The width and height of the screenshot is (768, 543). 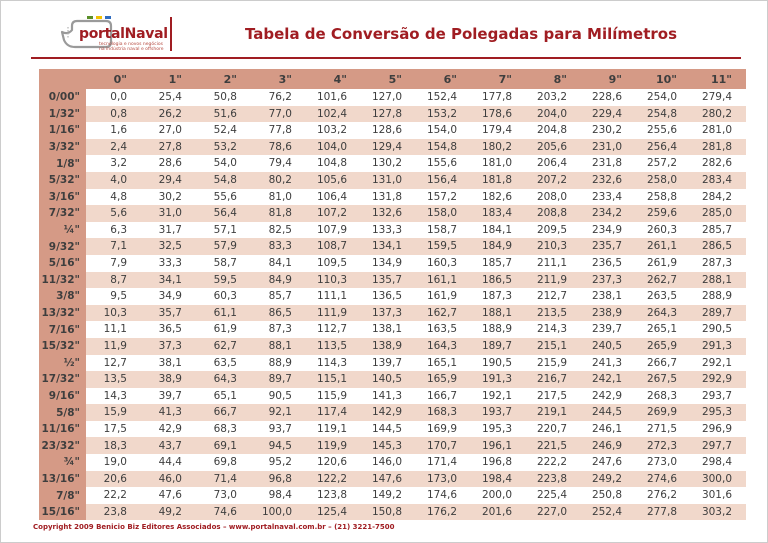 I want to click on table-cell: 247,6, so click(x=608, y=462).